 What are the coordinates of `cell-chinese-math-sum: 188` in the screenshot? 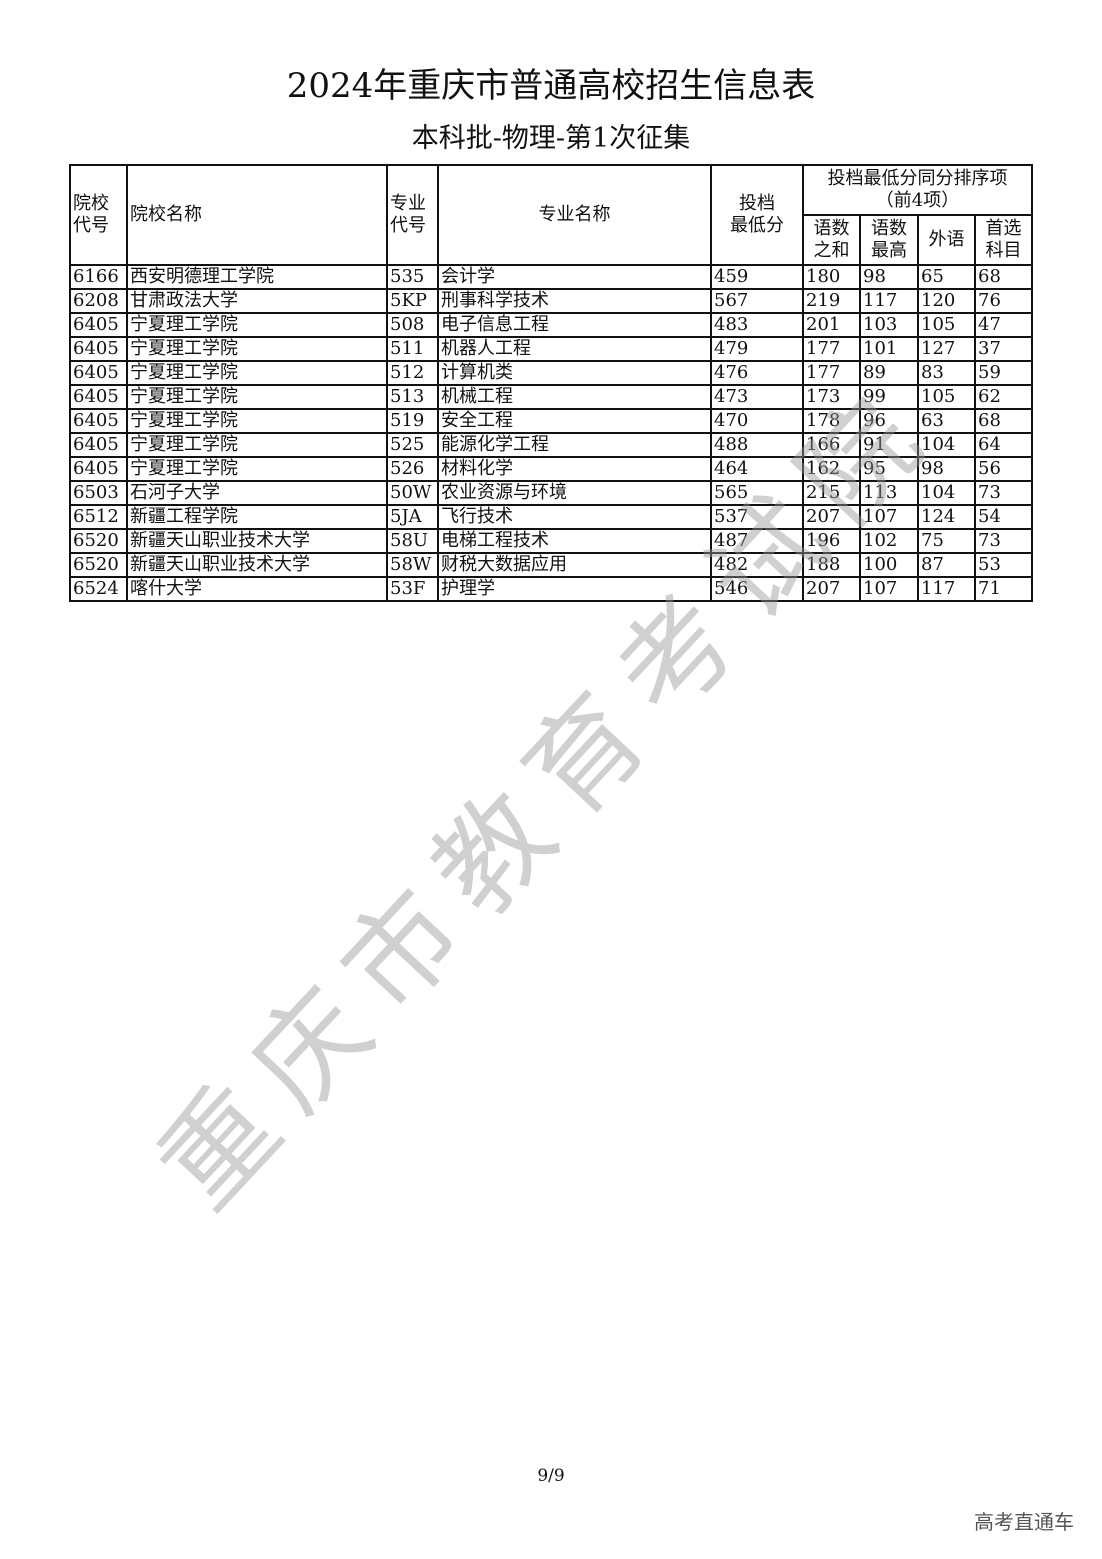 It's located at (831, 565).